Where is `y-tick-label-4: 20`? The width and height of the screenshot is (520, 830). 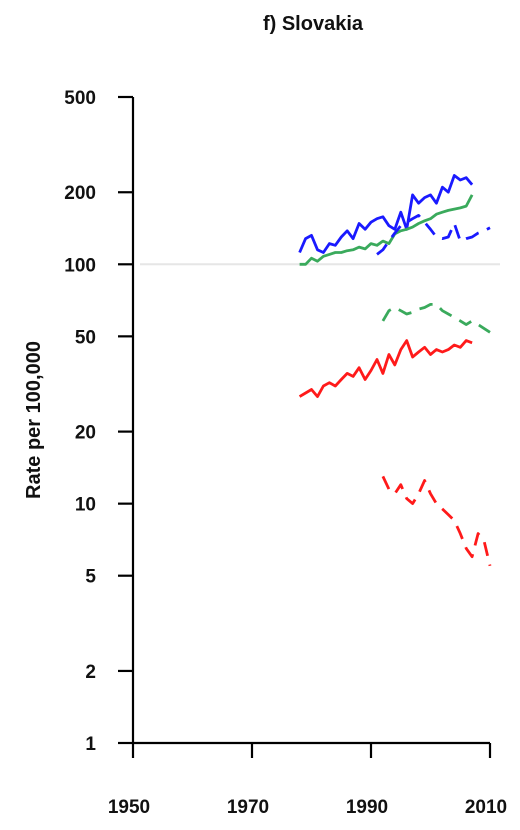 y-tick-label-4: 20 is located at coordinates (85, 433).